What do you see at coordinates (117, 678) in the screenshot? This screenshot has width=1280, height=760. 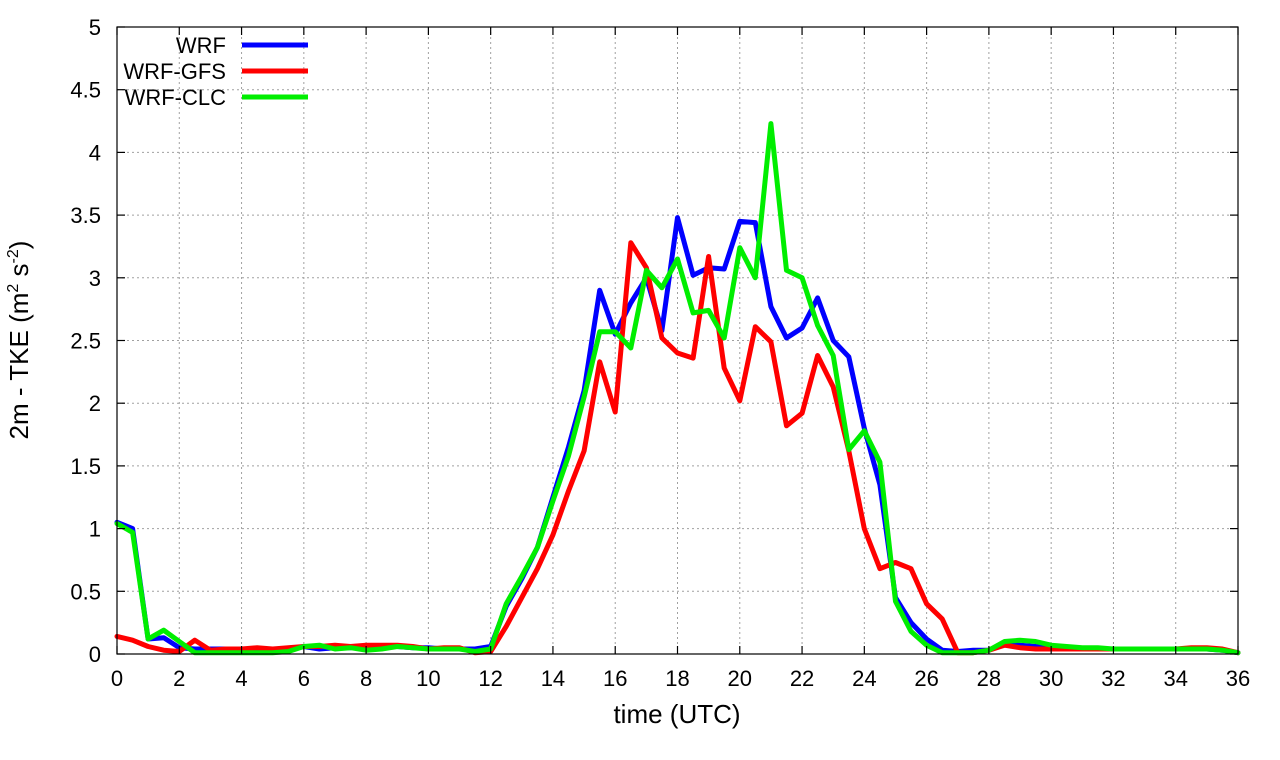 I see `x-tick-label-0: 0` at bounding box center [117, 678].